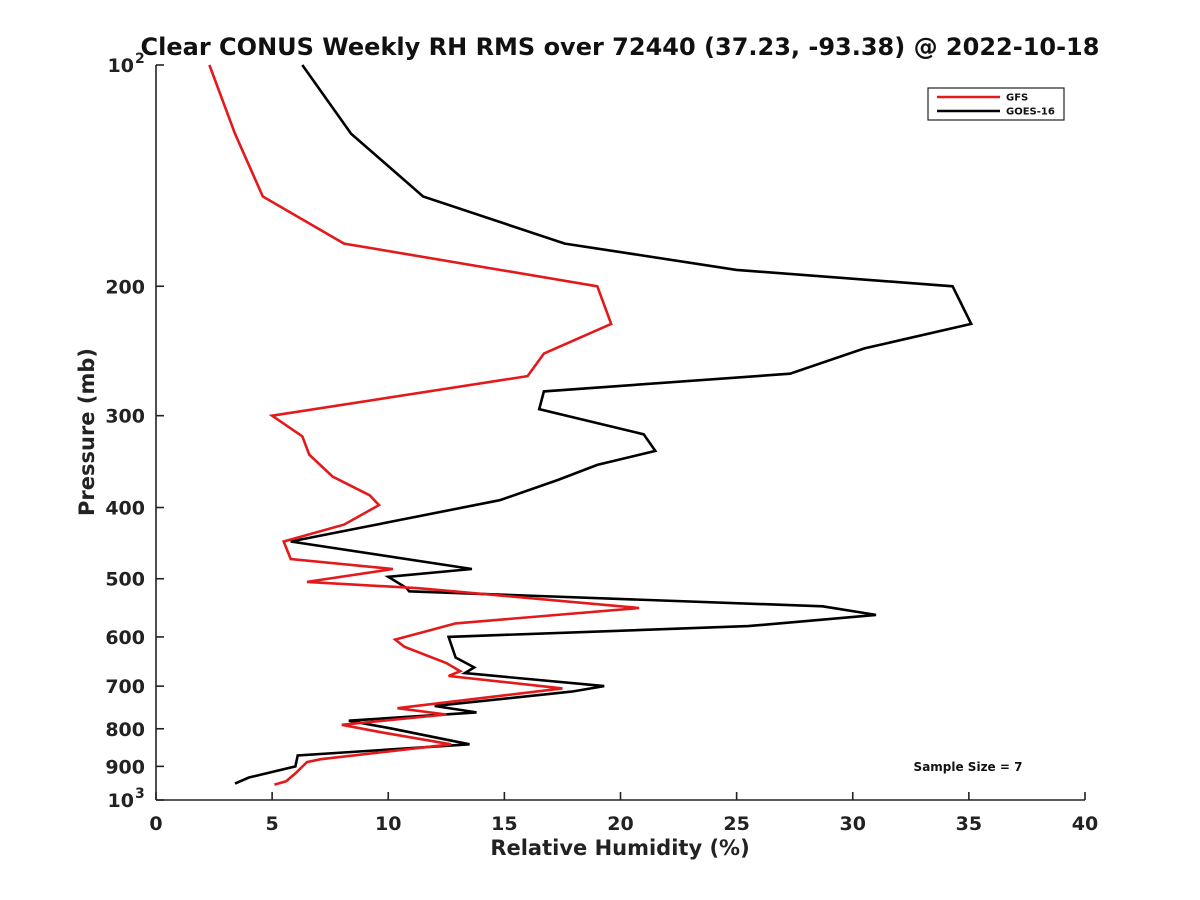  What do you see at coordinates (969, 824) in the screenshot?
I see `x-tick-label: 35` at bounding box center [969, 824].